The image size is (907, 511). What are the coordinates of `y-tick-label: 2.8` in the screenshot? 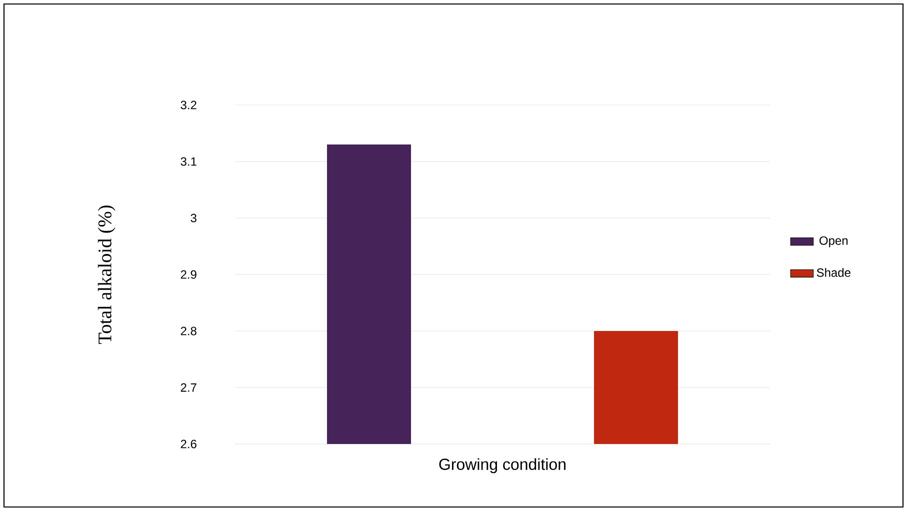 It's located at (188, 331).